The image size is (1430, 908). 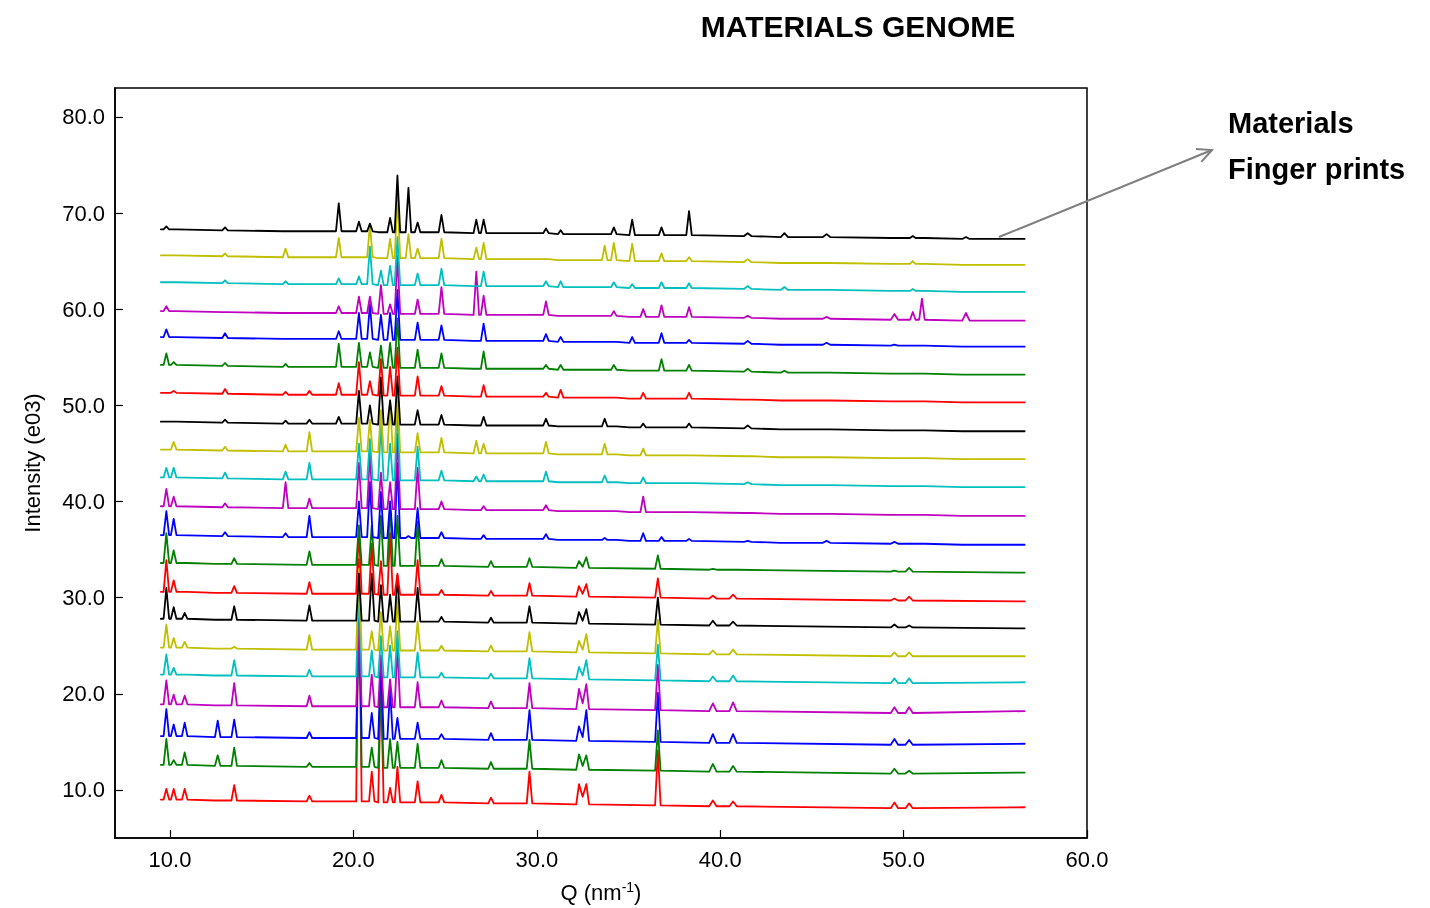 What do you see at coordinates (83, 405) in the screenshot?
I see `y-tick-label: 50.0` at bounding box center [83, 405].